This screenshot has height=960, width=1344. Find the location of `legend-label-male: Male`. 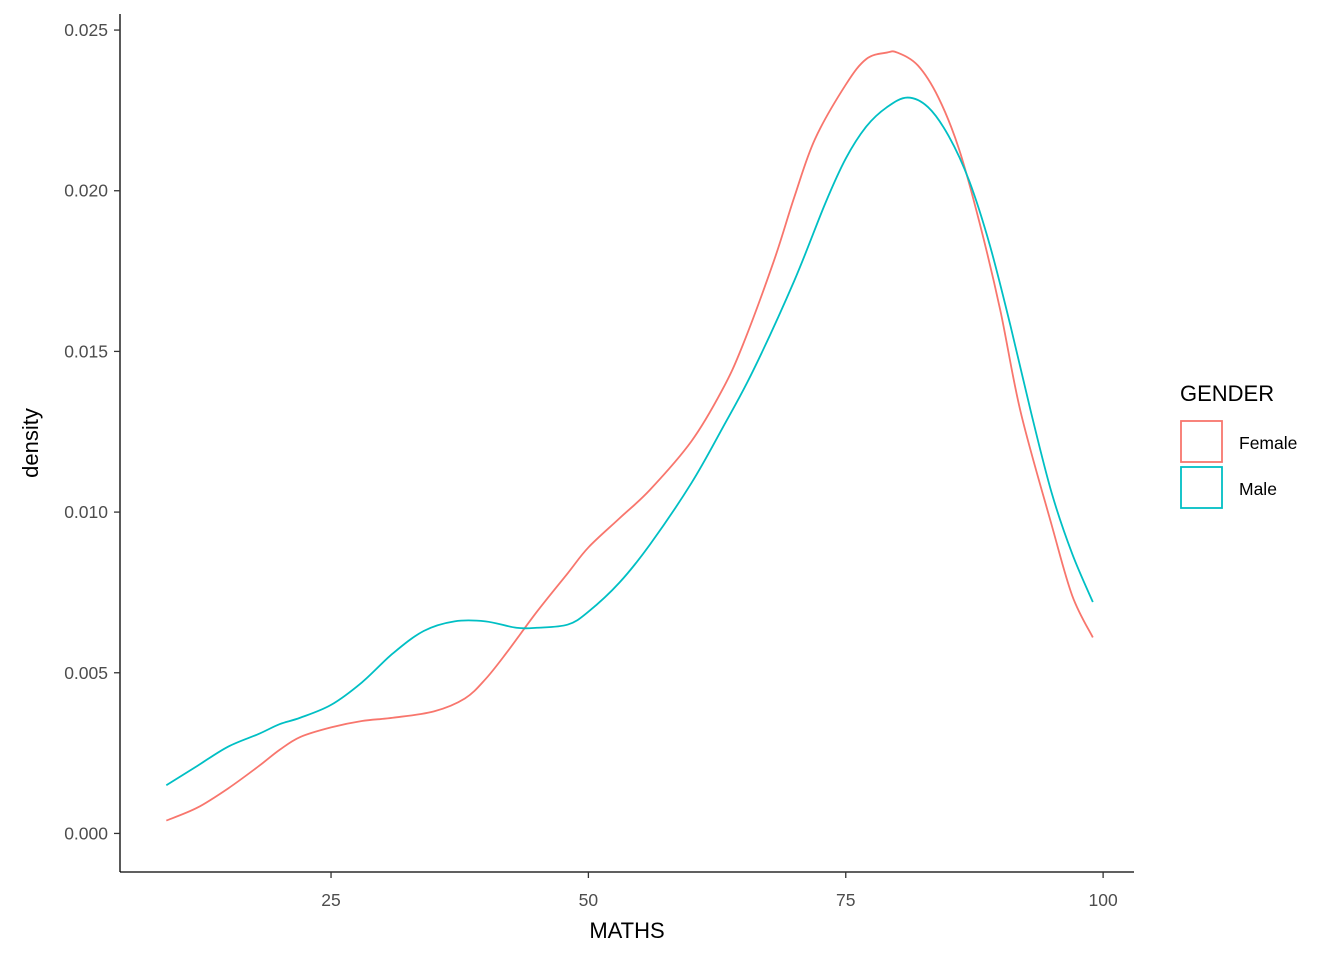

legend-label-male: Male is located at coordinates (1258, 489).